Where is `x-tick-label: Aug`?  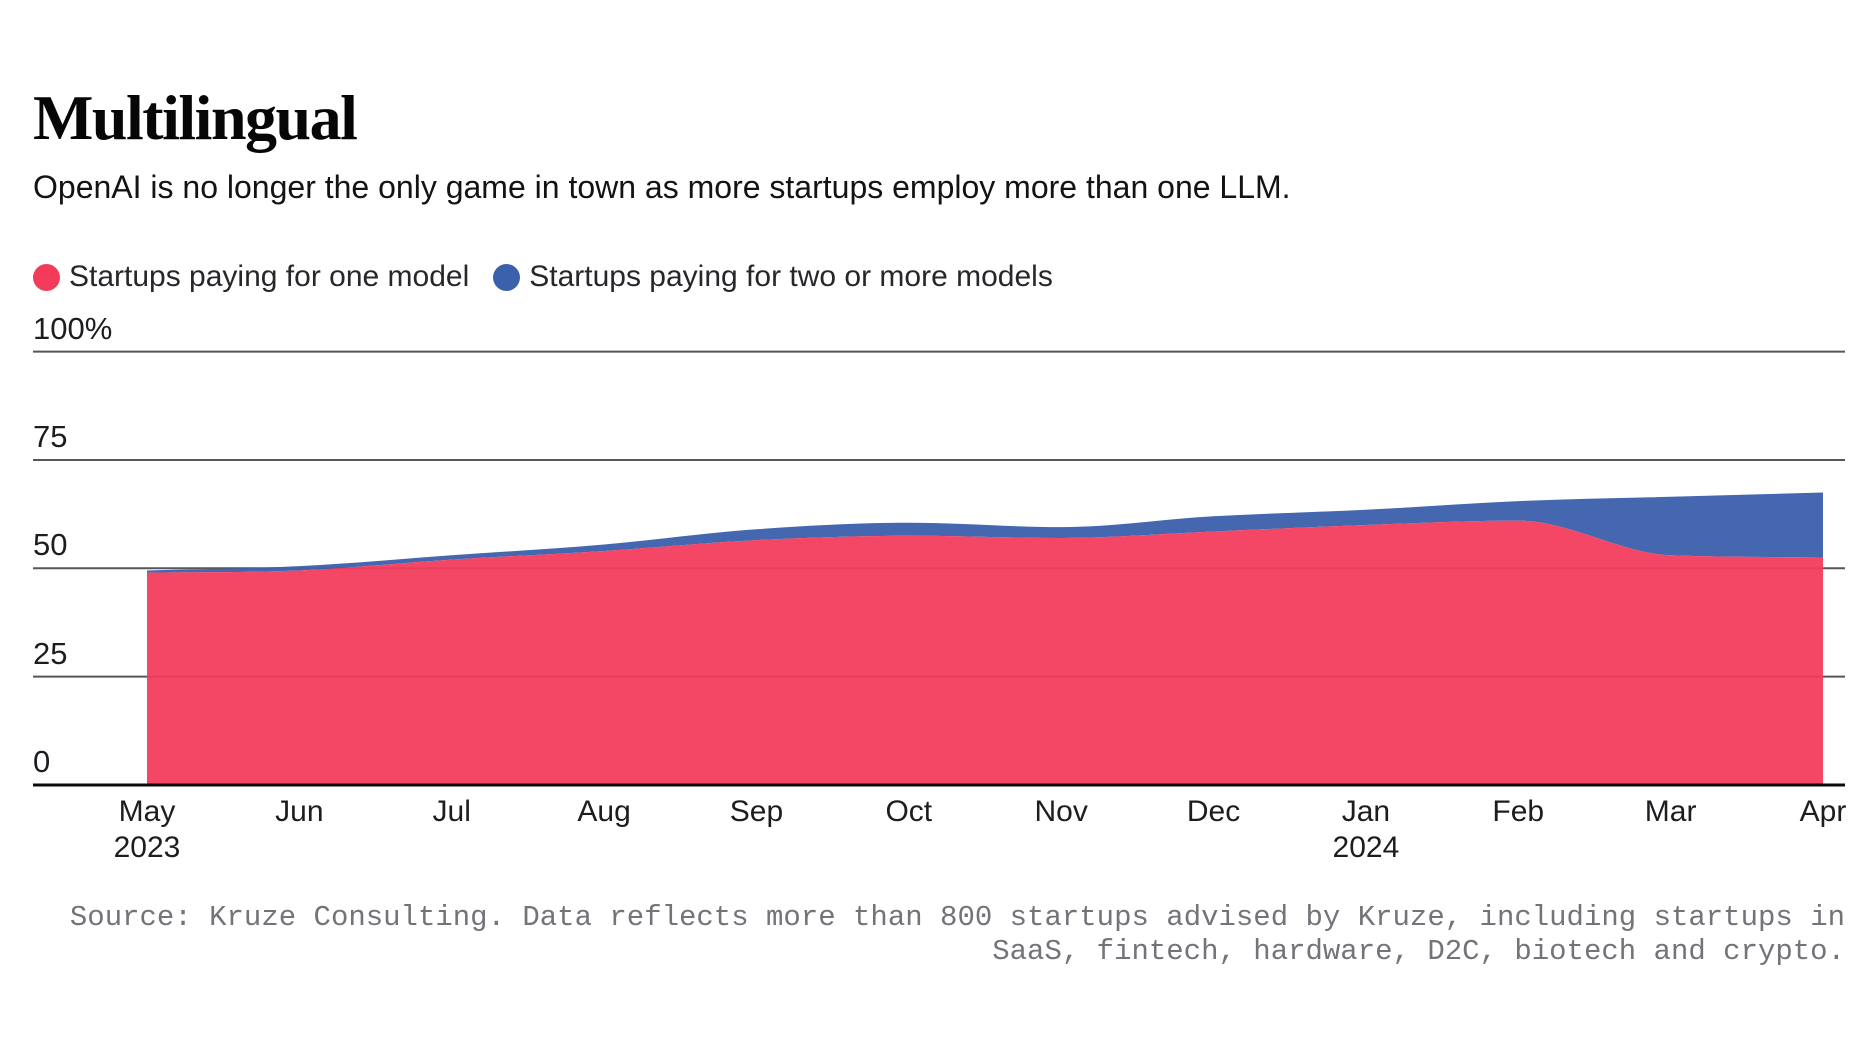
x-tick-label: Aug is located at coordinates (604, 811).